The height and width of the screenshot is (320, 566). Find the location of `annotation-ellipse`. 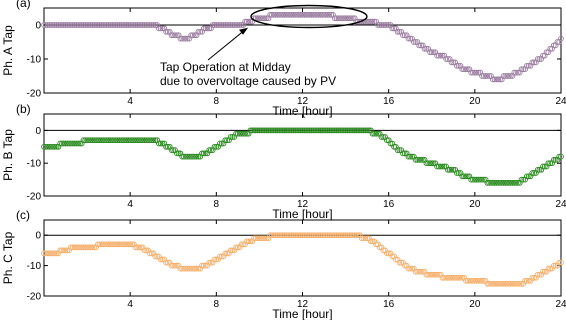

annotation-ellipse is located at coordinates (309, 16).